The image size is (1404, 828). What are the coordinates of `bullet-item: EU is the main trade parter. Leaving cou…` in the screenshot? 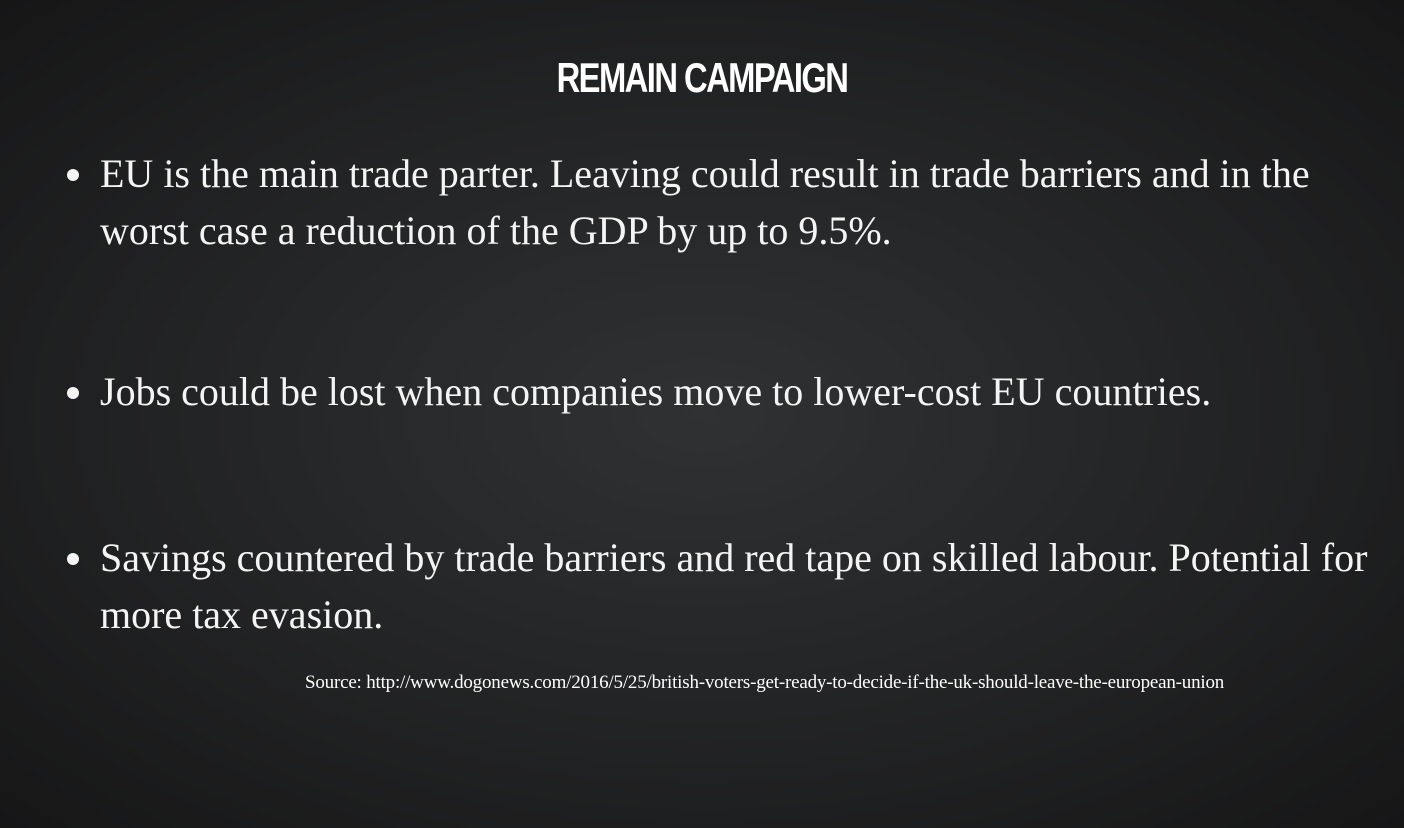 It's located at (718, 202).